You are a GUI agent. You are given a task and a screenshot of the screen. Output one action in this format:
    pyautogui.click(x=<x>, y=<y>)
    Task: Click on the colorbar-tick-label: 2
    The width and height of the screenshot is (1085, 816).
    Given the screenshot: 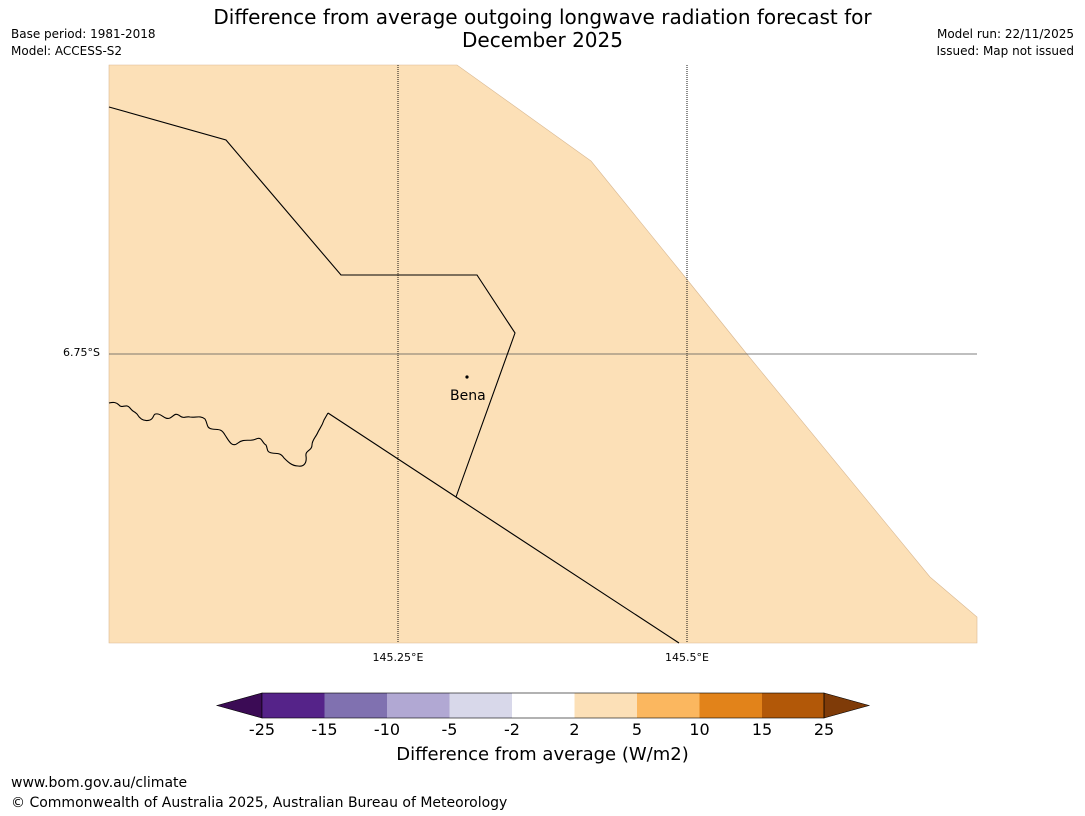 What is the action you would take?
    pyautogui.click(x=574, y=729)
    